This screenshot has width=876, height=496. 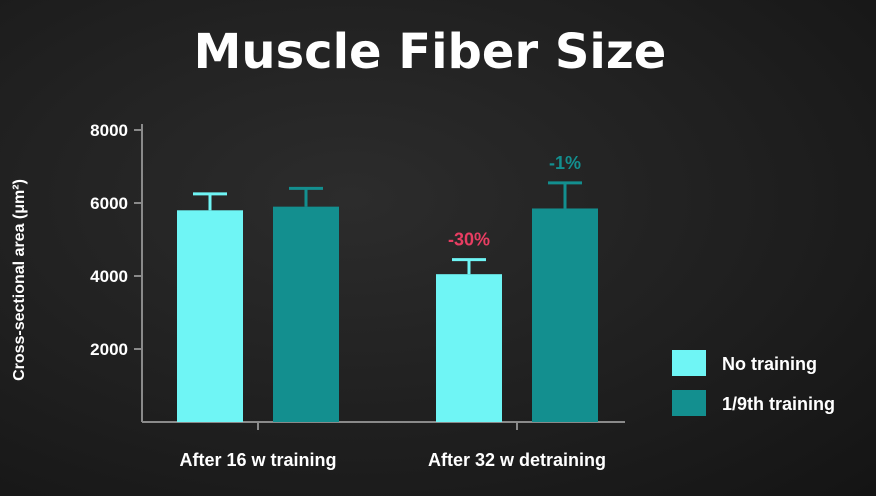 What do you see at coordinates (469, 240) in the screenshot?
I see `bar-annotation: -30%` at bounding box center [469, 240].